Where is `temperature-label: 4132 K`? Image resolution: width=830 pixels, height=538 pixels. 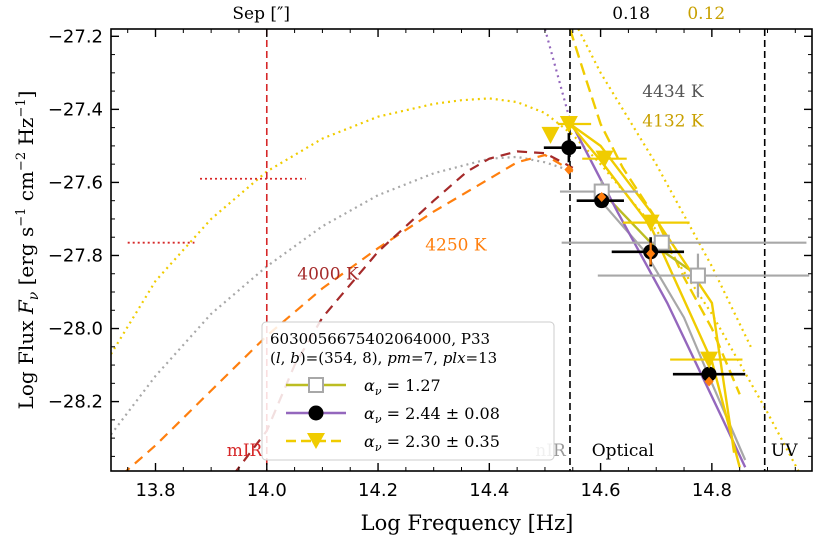
temperature-label: 4132 K is located at coordinates (673, 121).